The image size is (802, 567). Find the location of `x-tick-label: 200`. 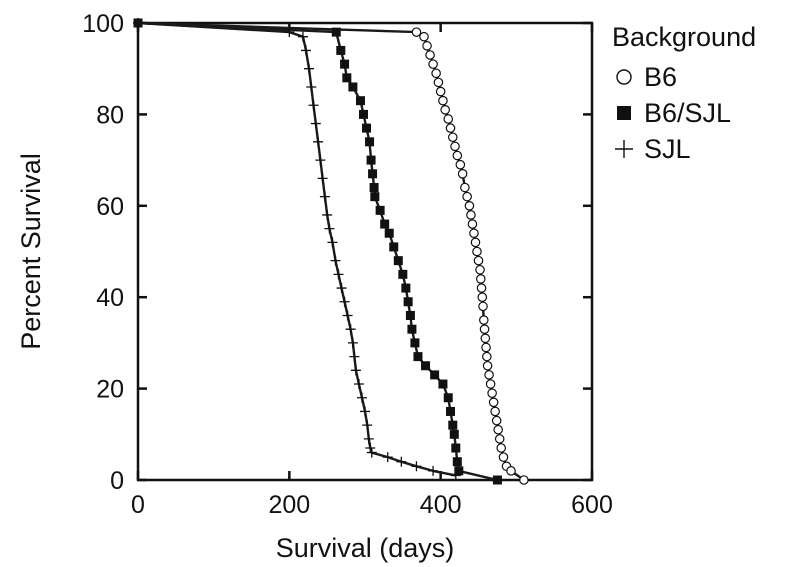

x-tick-label: 200 is located at coordinates (289, 505).